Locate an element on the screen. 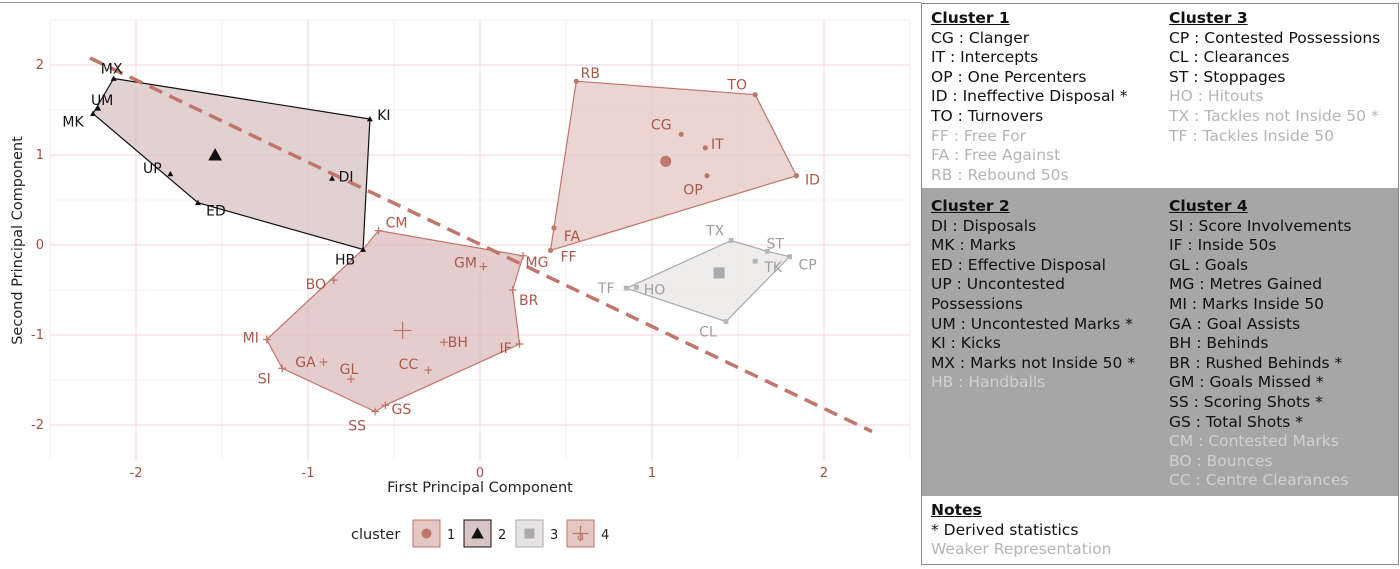 The width and height of the screenshot is (1400, 569). key-item: IF : Inside 50s is located at coordinates (1223, 245).